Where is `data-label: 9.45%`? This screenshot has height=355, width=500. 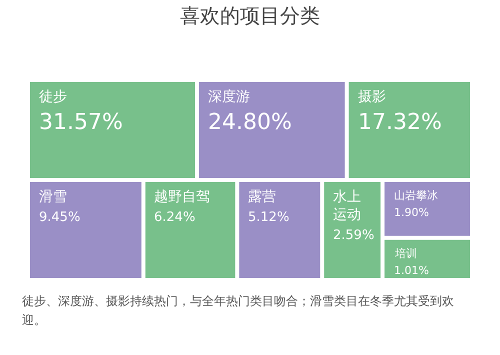
data-label: 9.45% is located at coordinates (59, 217).